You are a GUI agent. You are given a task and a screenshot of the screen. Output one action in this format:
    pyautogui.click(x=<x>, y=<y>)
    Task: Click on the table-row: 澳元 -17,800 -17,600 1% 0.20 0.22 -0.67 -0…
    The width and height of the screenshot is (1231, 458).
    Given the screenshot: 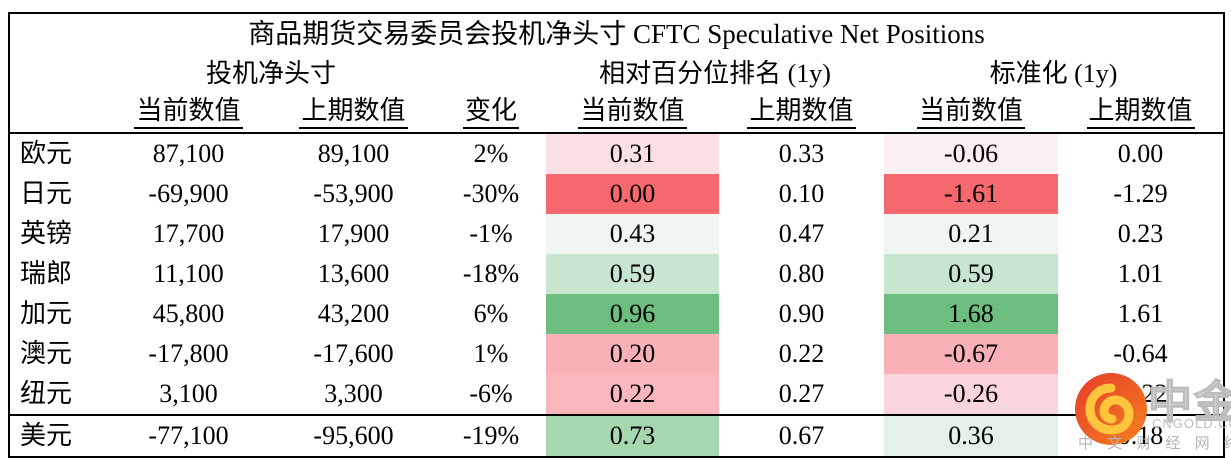 What is the action you would take?
    pyautogui.click(x=616, y=354)
    